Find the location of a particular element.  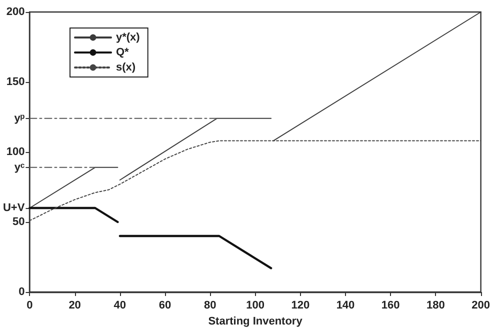

y-tick-label: 200 is located at coordinates (15, 12).